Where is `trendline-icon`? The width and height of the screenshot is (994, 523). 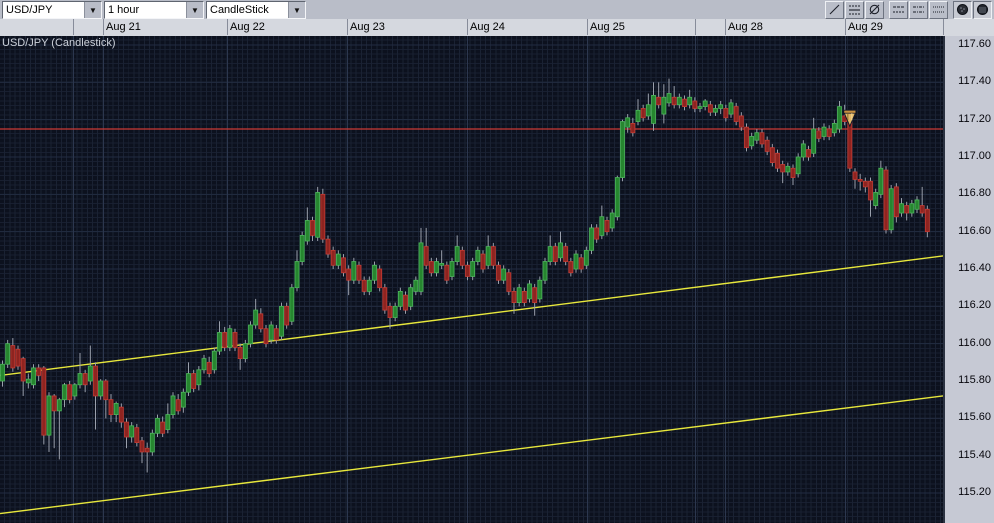
trendline-icon is located at coordinates (834, 9).